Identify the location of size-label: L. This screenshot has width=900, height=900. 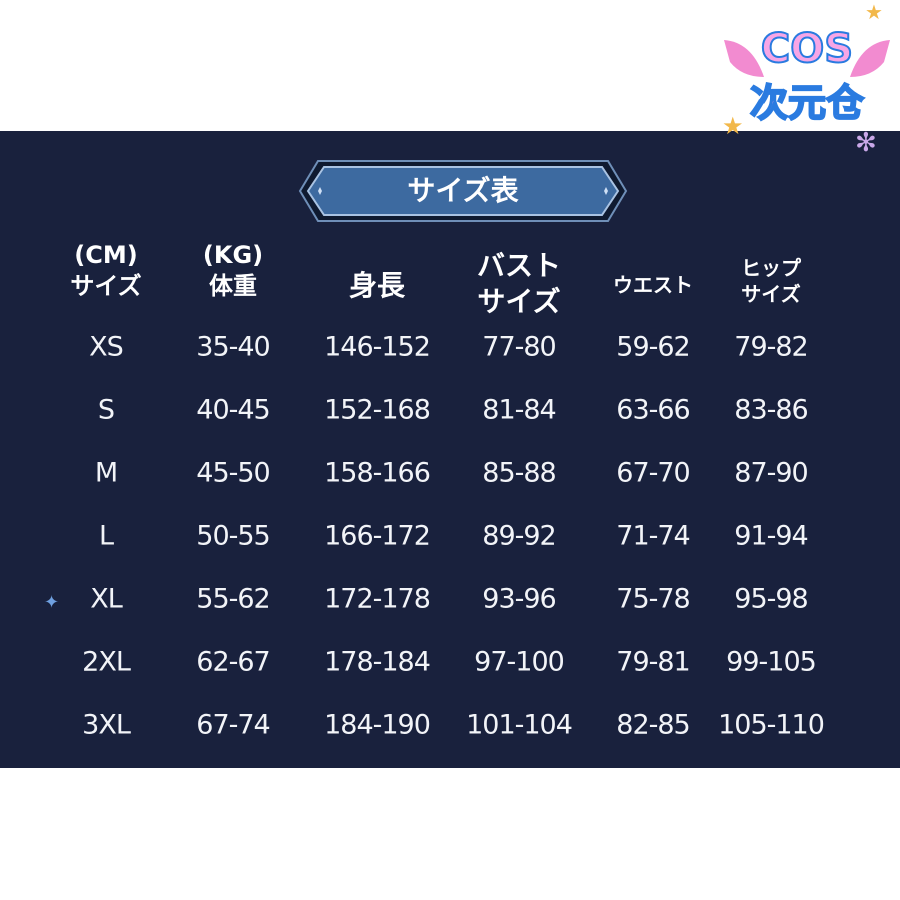
(106, 536).